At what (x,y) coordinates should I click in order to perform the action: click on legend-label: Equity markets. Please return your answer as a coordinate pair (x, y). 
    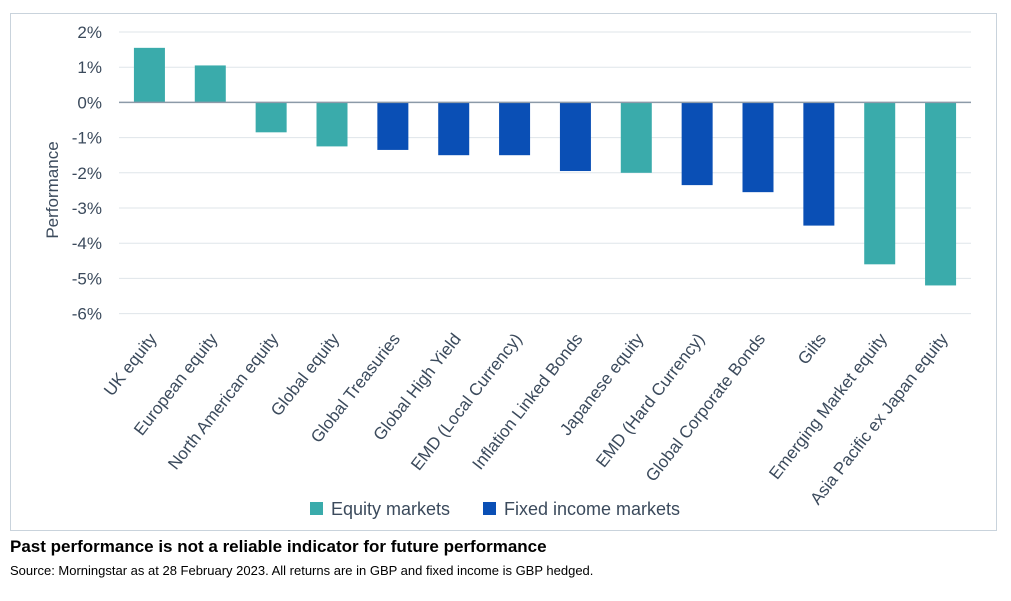
    Looking at the image, I should click on (390, 509).